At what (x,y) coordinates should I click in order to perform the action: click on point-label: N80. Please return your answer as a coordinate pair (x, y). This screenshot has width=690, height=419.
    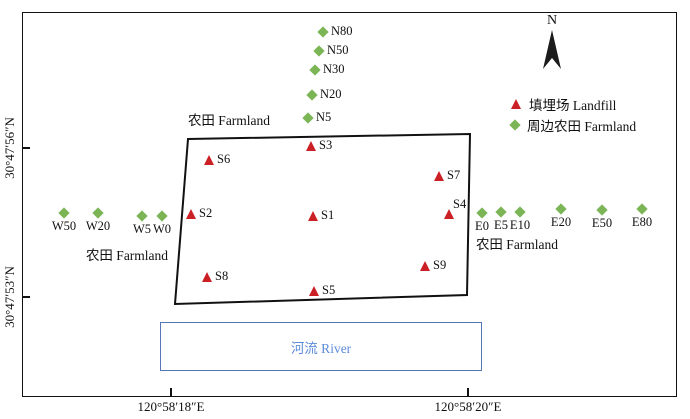
    Looking at the image, I should click on (342, 31).